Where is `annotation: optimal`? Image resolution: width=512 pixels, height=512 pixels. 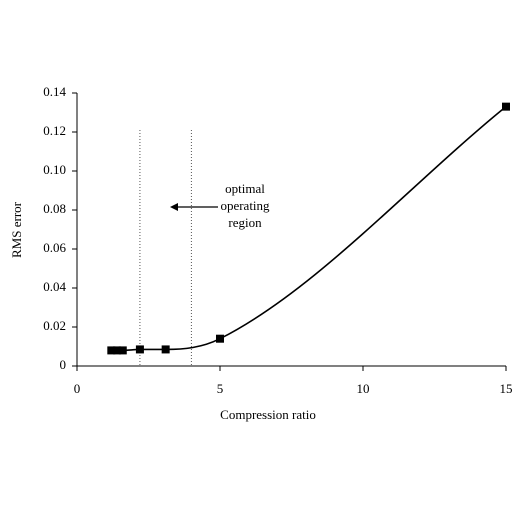 annotation: optimal is located at coordinates (245, 188).